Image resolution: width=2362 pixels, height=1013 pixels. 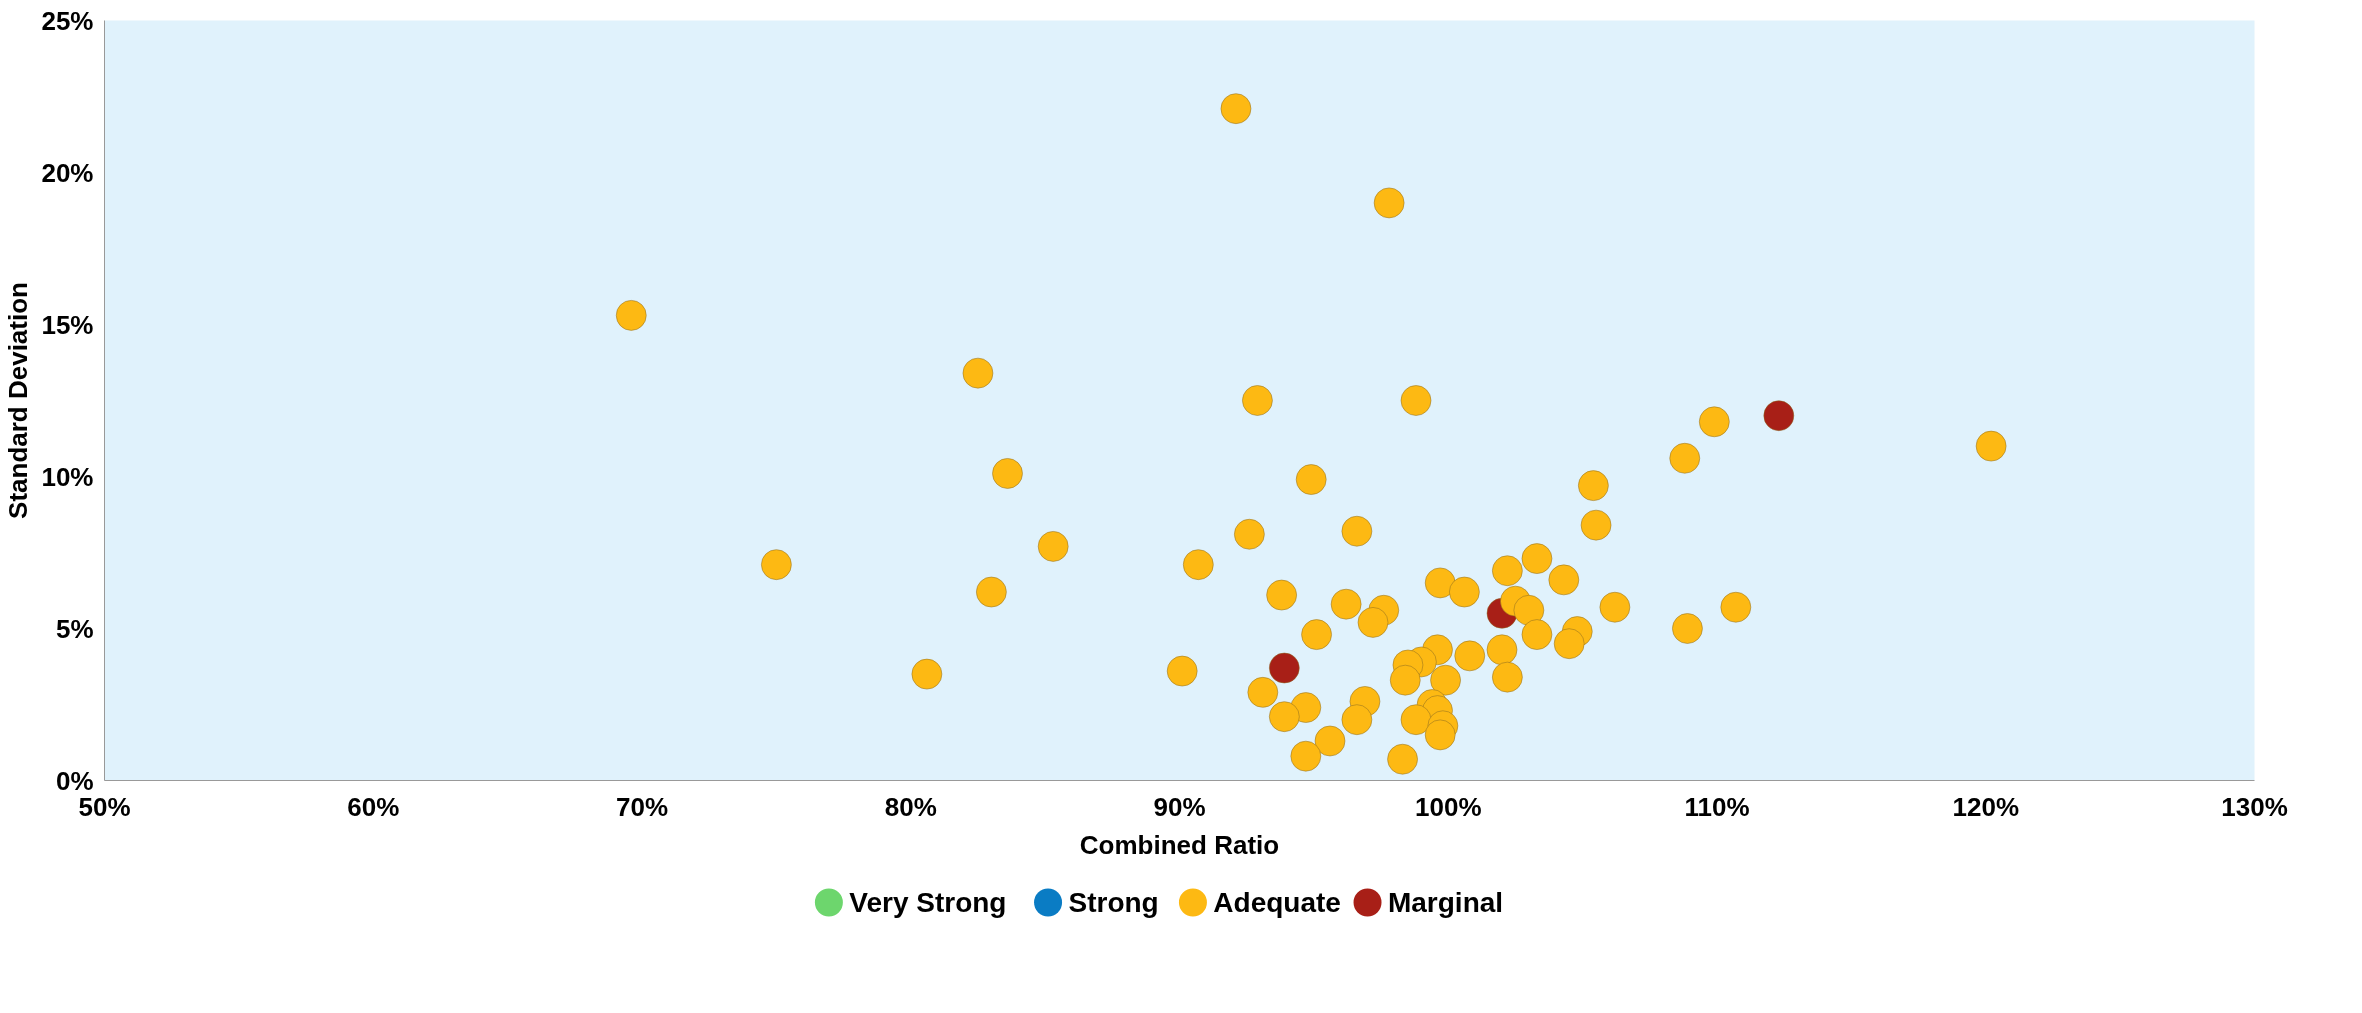 I want to click on y-tick-label: 5%, so click(x=74, y=628).